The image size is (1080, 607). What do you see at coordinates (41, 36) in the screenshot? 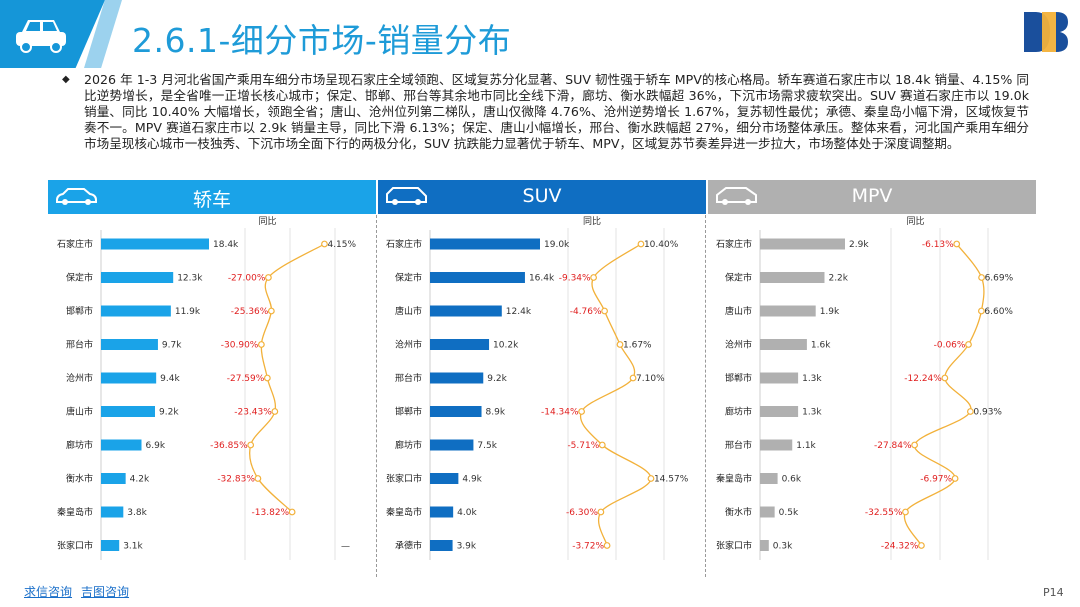
I see `car-icon` at bounding box center [41, 36].